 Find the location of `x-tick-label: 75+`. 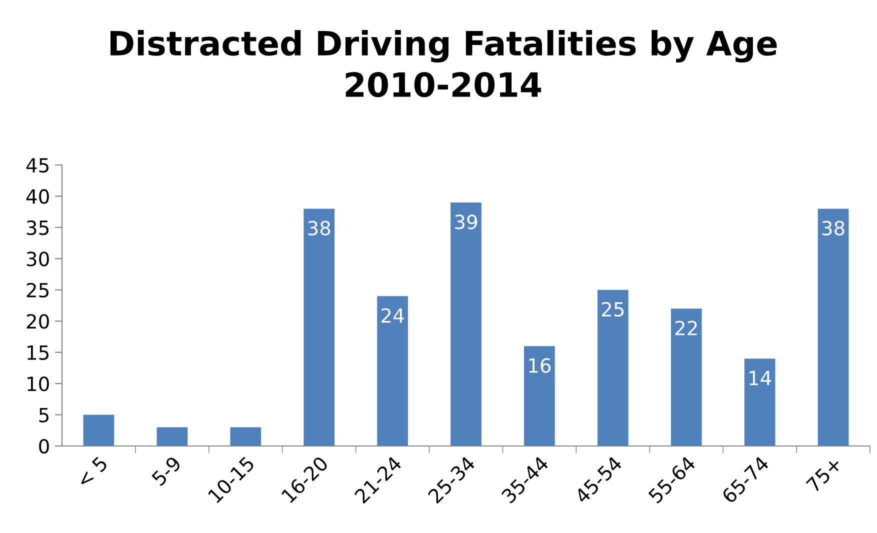

x-tick-label: 75+ is located at coordinates (824, 474).